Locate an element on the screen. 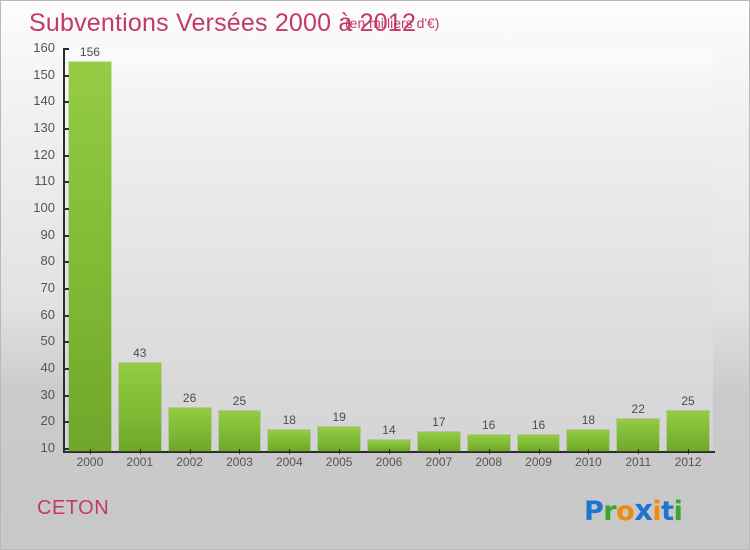 This screenshot has width=750, height=550. y-tick-label: 60 is located at coordinates (47, 314).